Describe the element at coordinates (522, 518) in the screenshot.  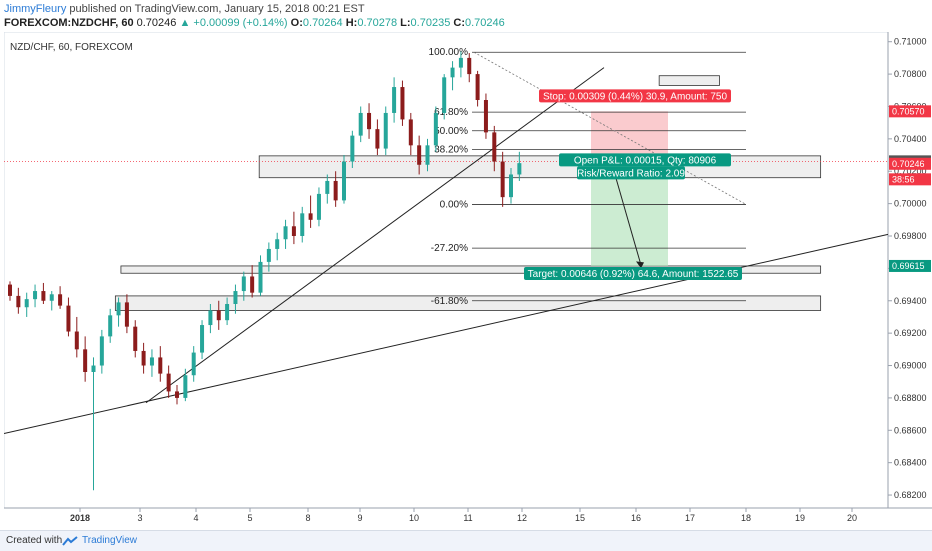
I see `x-tick-label: 12` at that location.